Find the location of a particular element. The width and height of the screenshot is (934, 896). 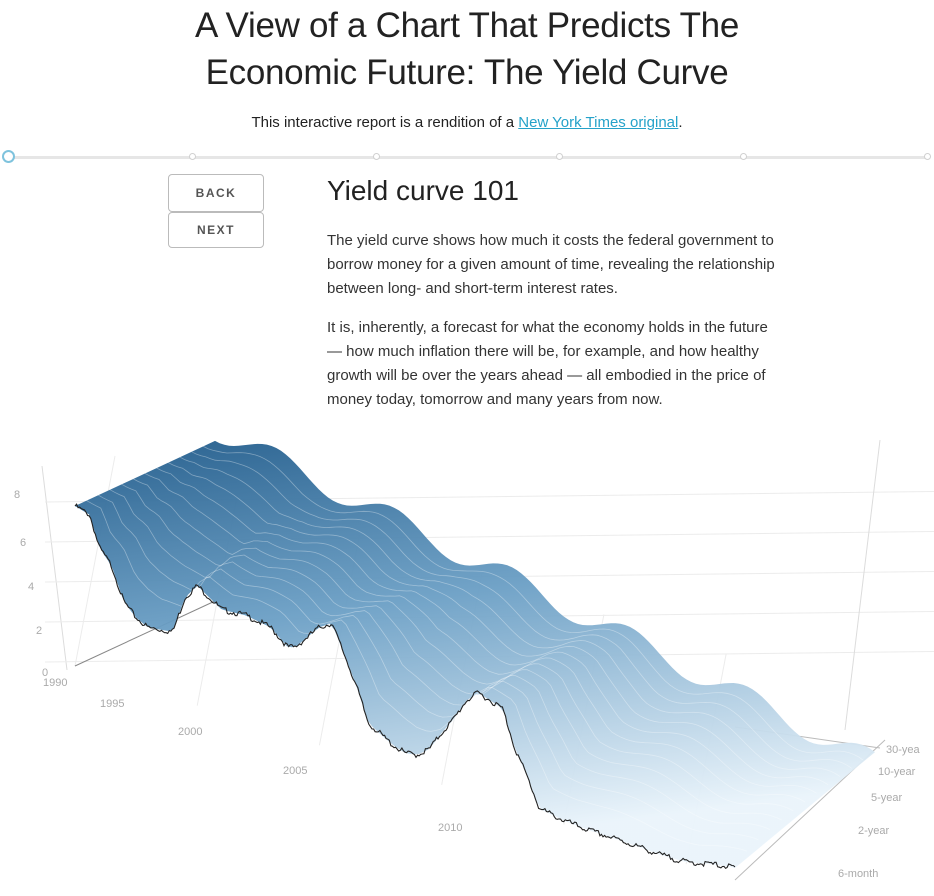

maturity-tick-label: 5-year is located at coordinates (887, 798).